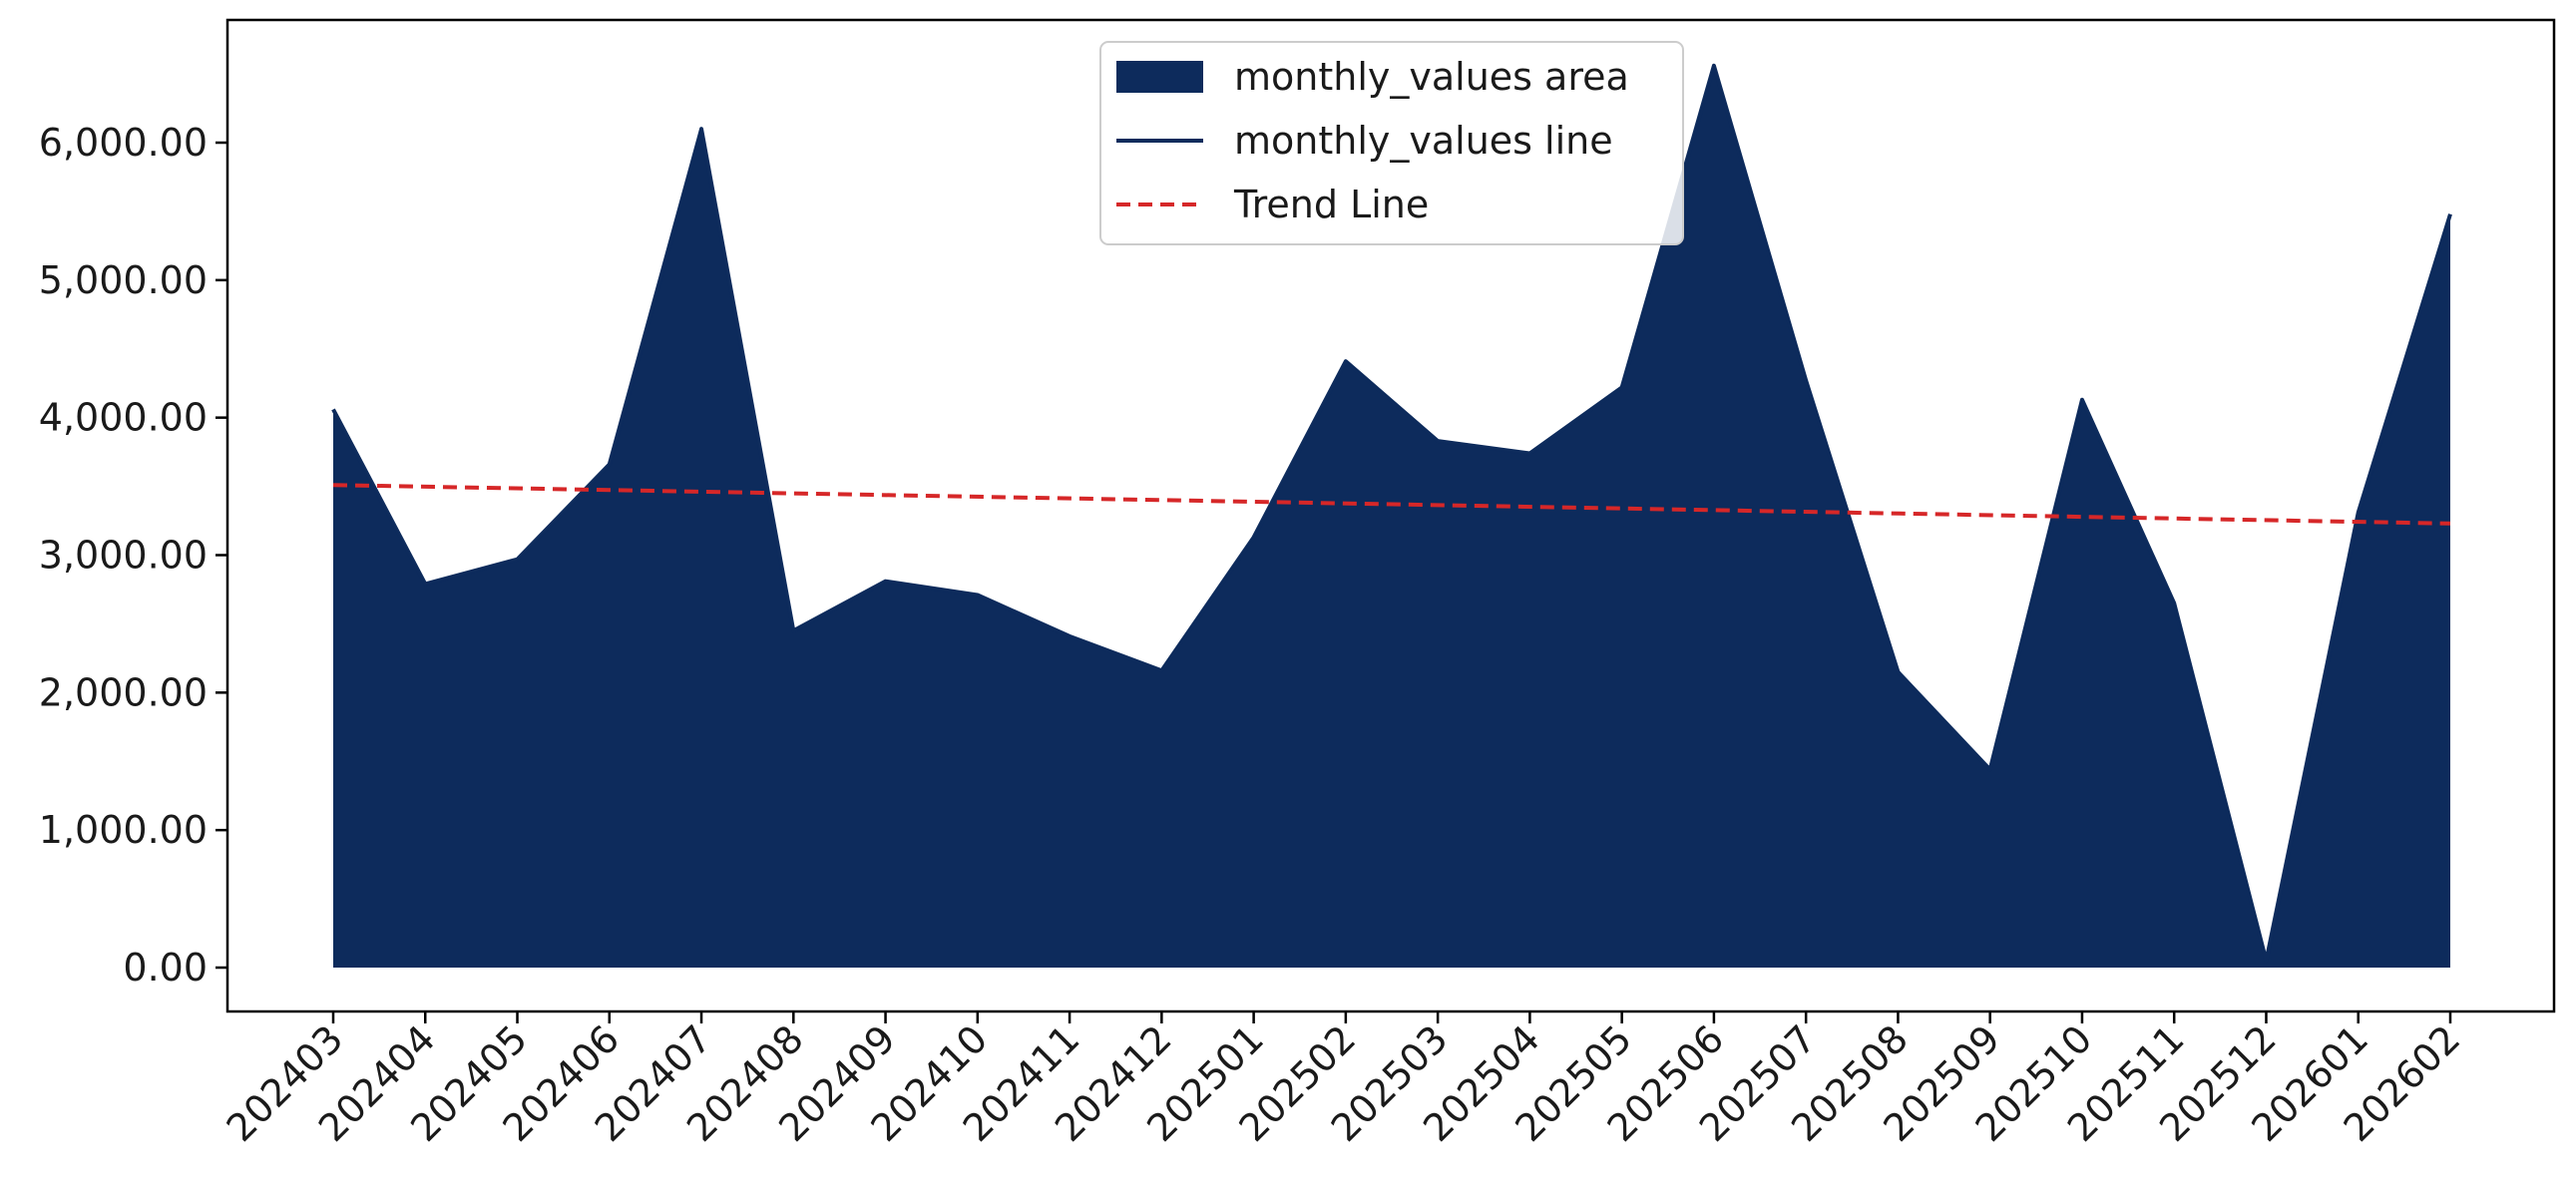 The image size is (2576, 1201). Describe the element at coordinates (123, 280) in the screenshot. I see `y-tick-label: 5,000.00` at that location.